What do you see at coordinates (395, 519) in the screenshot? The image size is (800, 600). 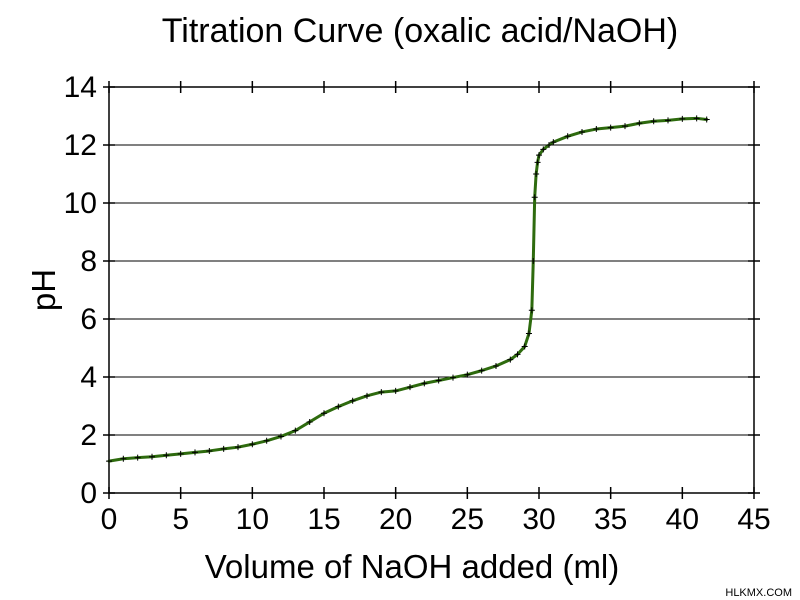 I see `x-tick-label: 20` at bounding box center [395, 519].